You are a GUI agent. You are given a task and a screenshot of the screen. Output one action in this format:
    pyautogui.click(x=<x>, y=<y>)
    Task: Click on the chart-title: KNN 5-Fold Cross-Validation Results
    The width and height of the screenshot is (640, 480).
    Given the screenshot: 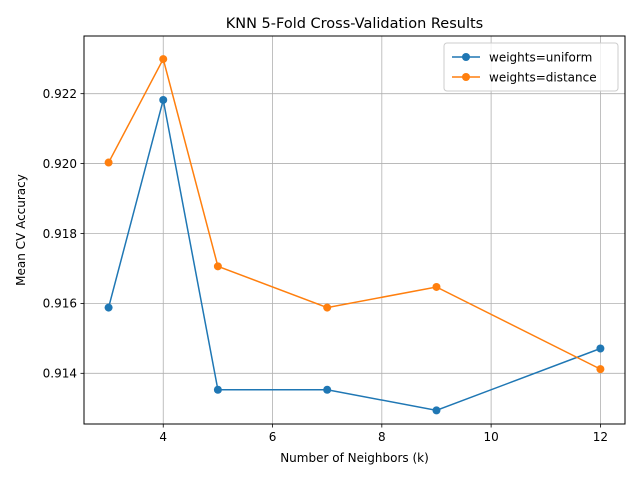 What is the action you would take?
    pyautogui.click(x=355, y=24)
    